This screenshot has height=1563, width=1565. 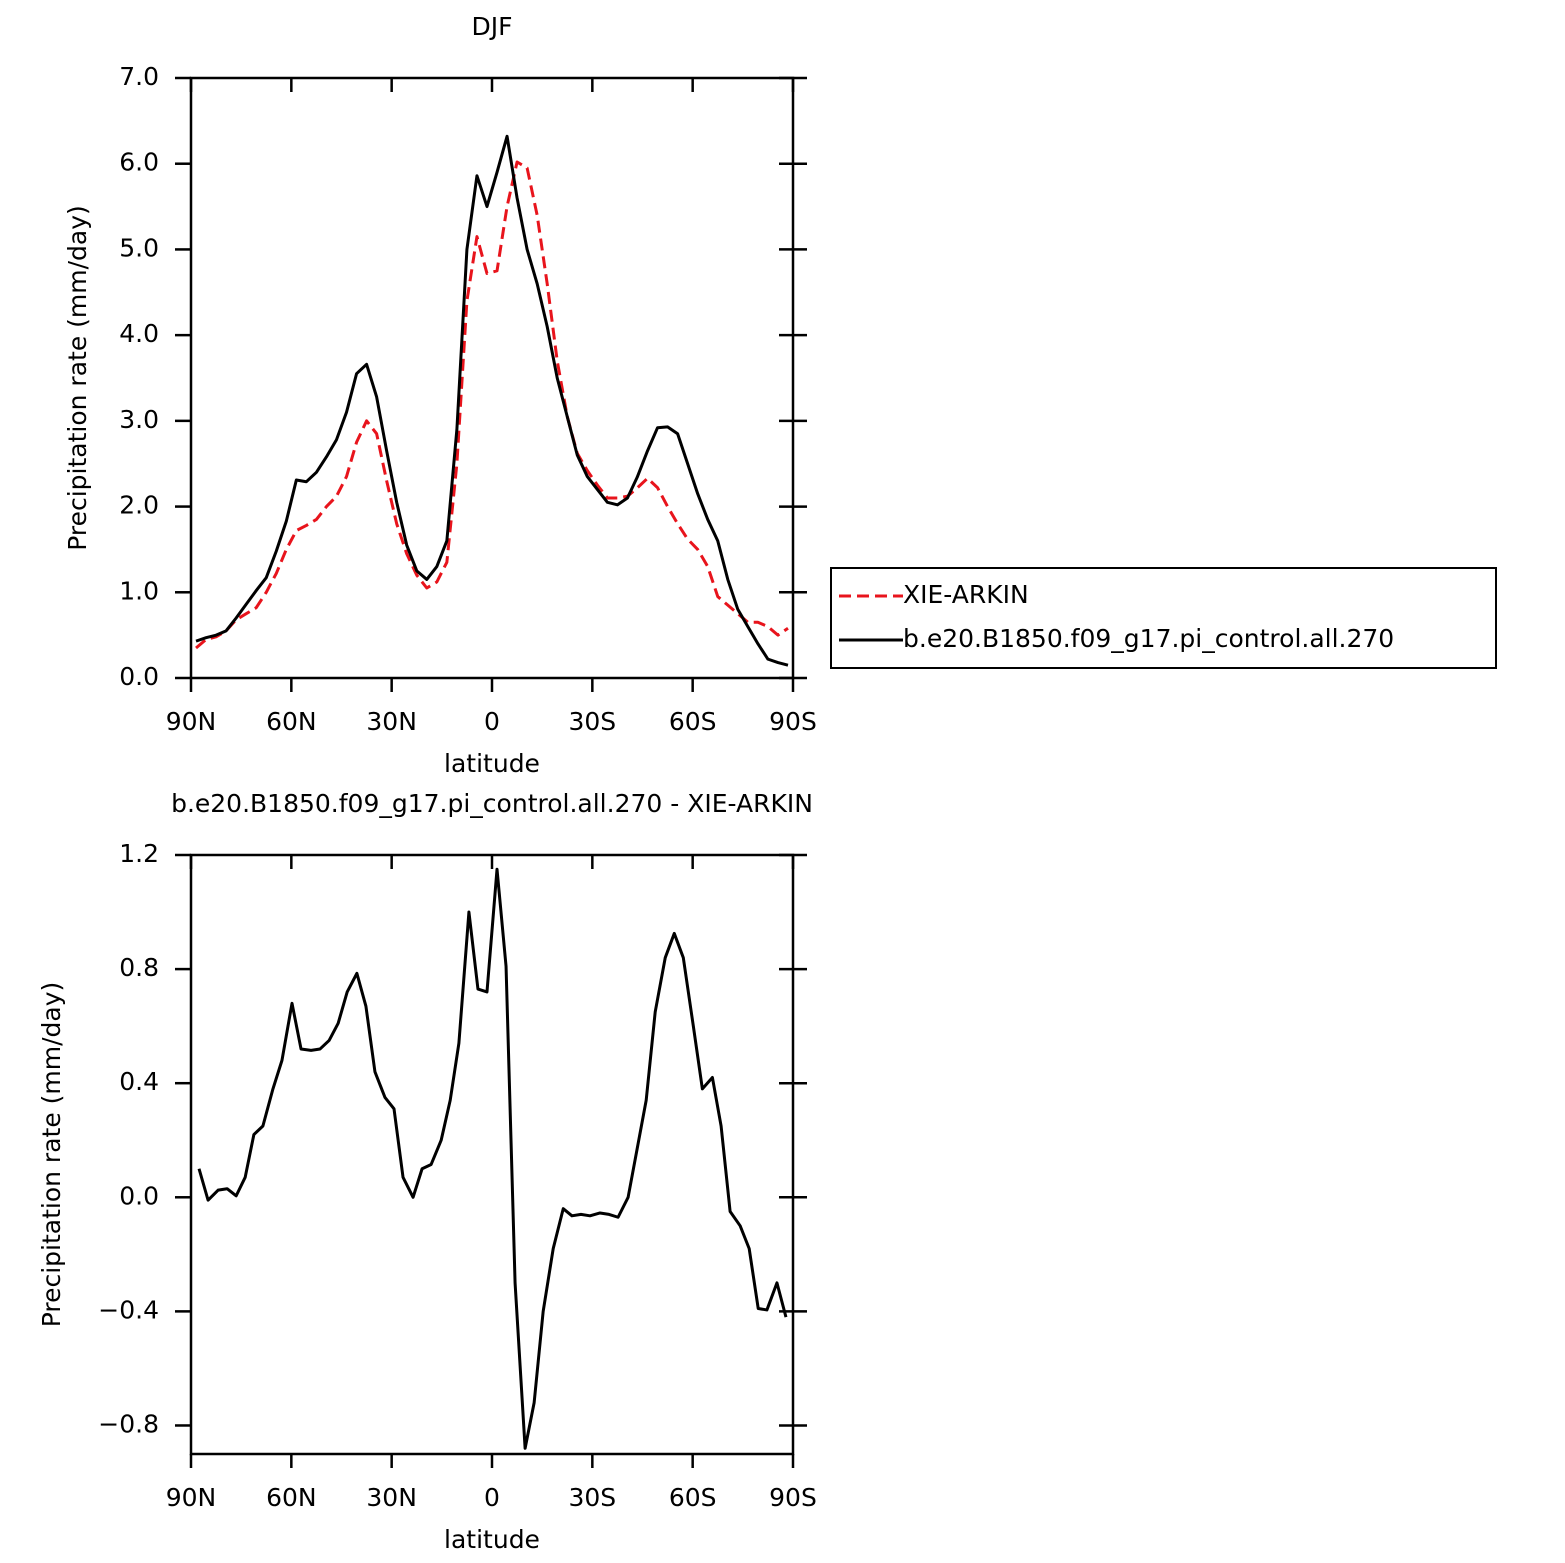 I want to click on y-tick-label: 0.4, so click(x=139, y=1081).